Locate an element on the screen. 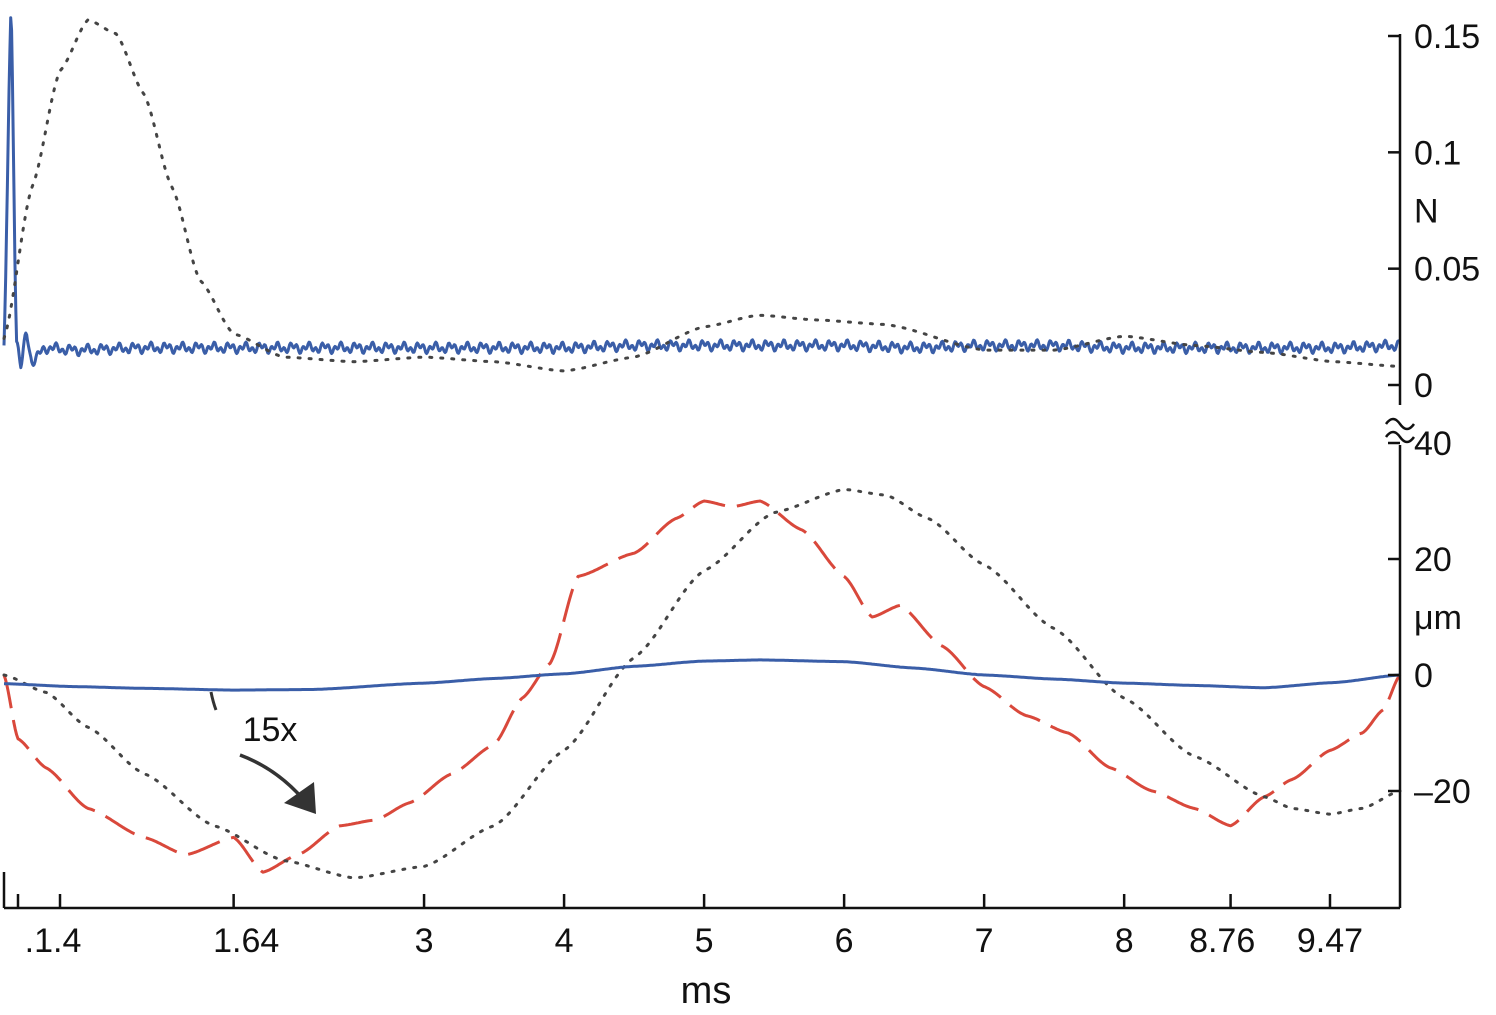 The width and height of the screenshot is (1496, 1015). x-tick-label: 4 is located at coordinates (564, 941).